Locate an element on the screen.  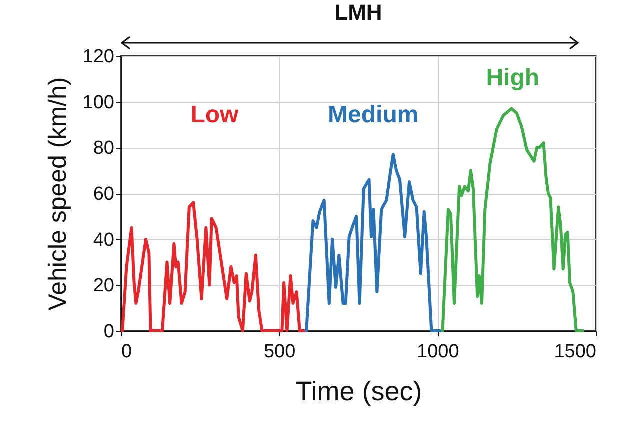
y-tick-label: 100 is located at coordinates (98, 103).